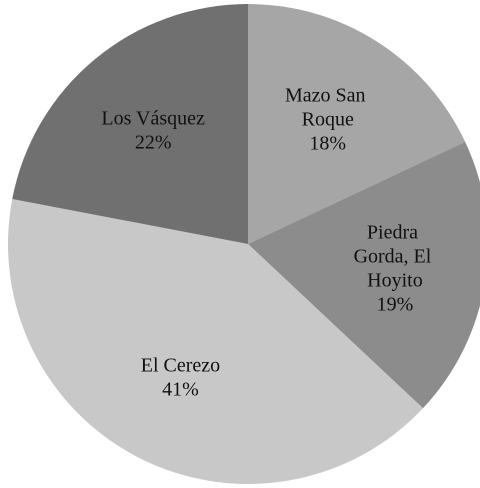 The width and height of the screenshot is (480, 488). Describe the element at coordinates (327, 143) in the screenshot. I see `slice-value-label: 18%` at that location.